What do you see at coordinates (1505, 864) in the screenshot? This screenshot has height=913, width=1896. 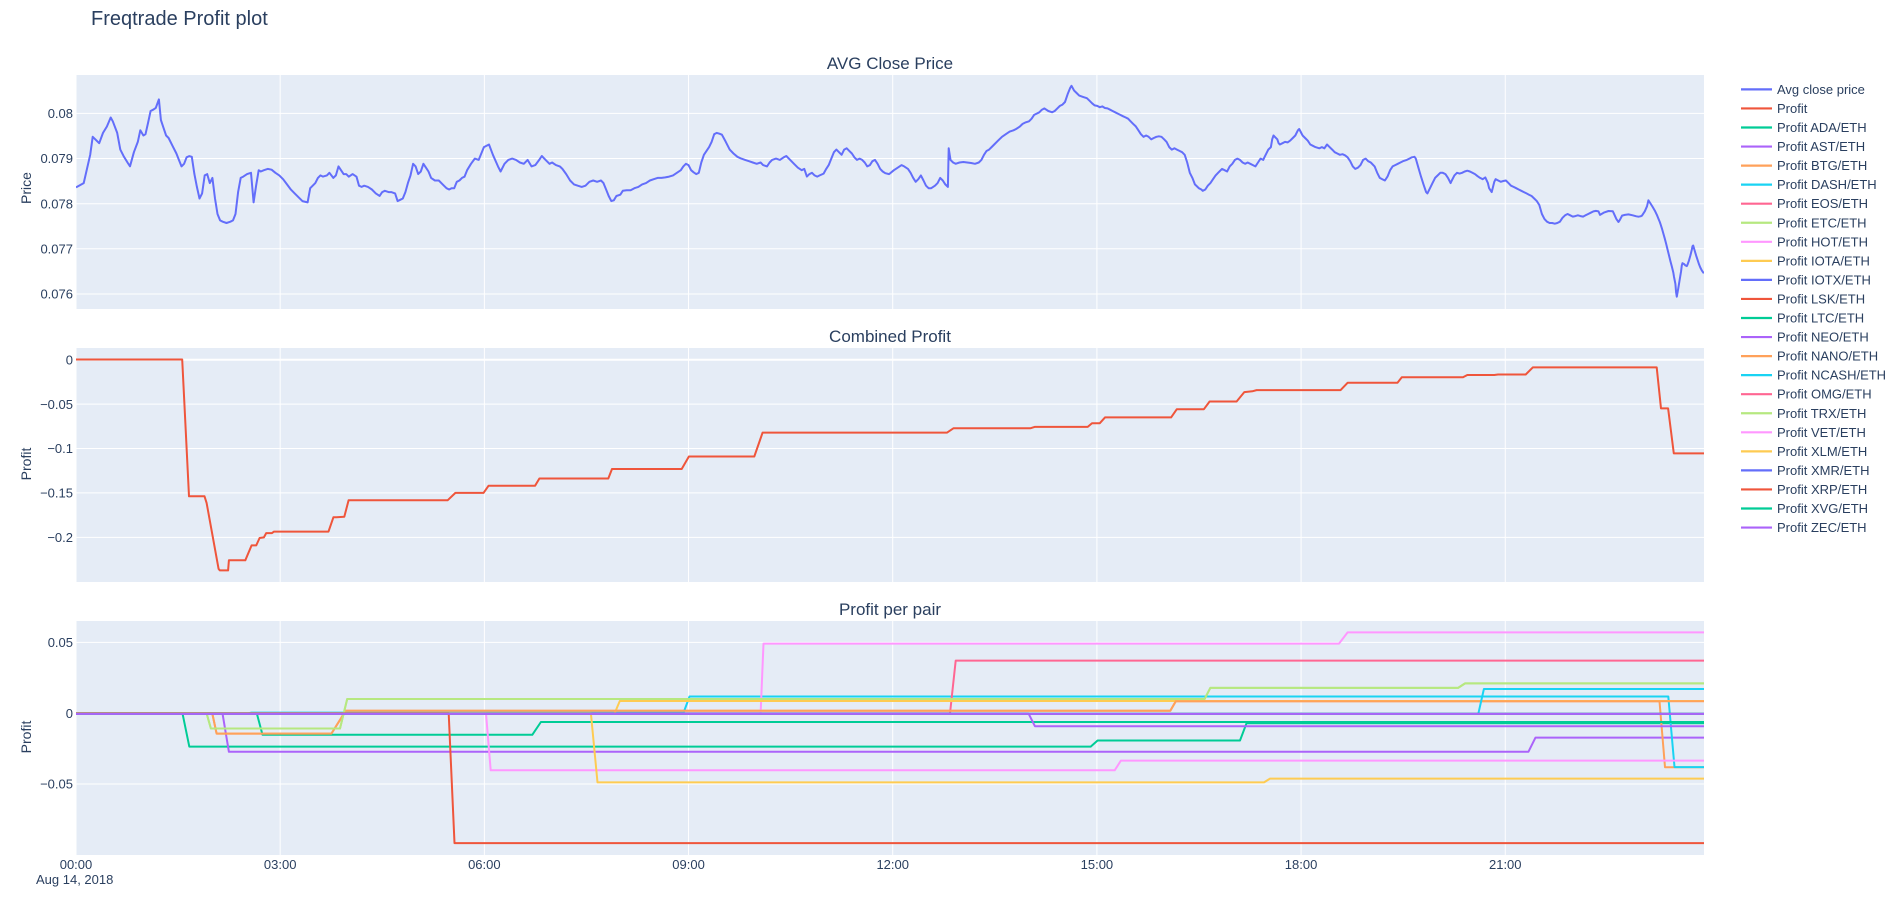 I see `svg-text: 21:00` at bounding box center [1505, 864].